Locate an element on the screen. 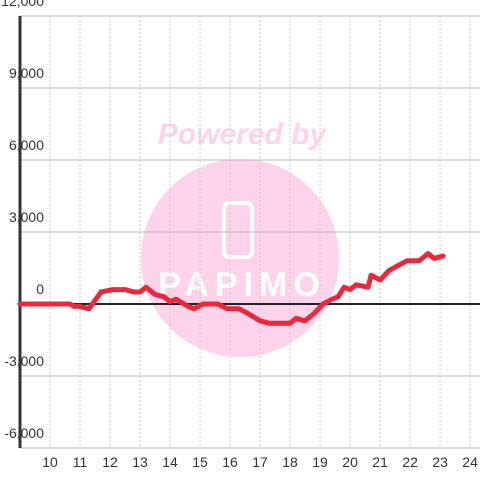  watermark-icon is located at coordinates (238, 230).